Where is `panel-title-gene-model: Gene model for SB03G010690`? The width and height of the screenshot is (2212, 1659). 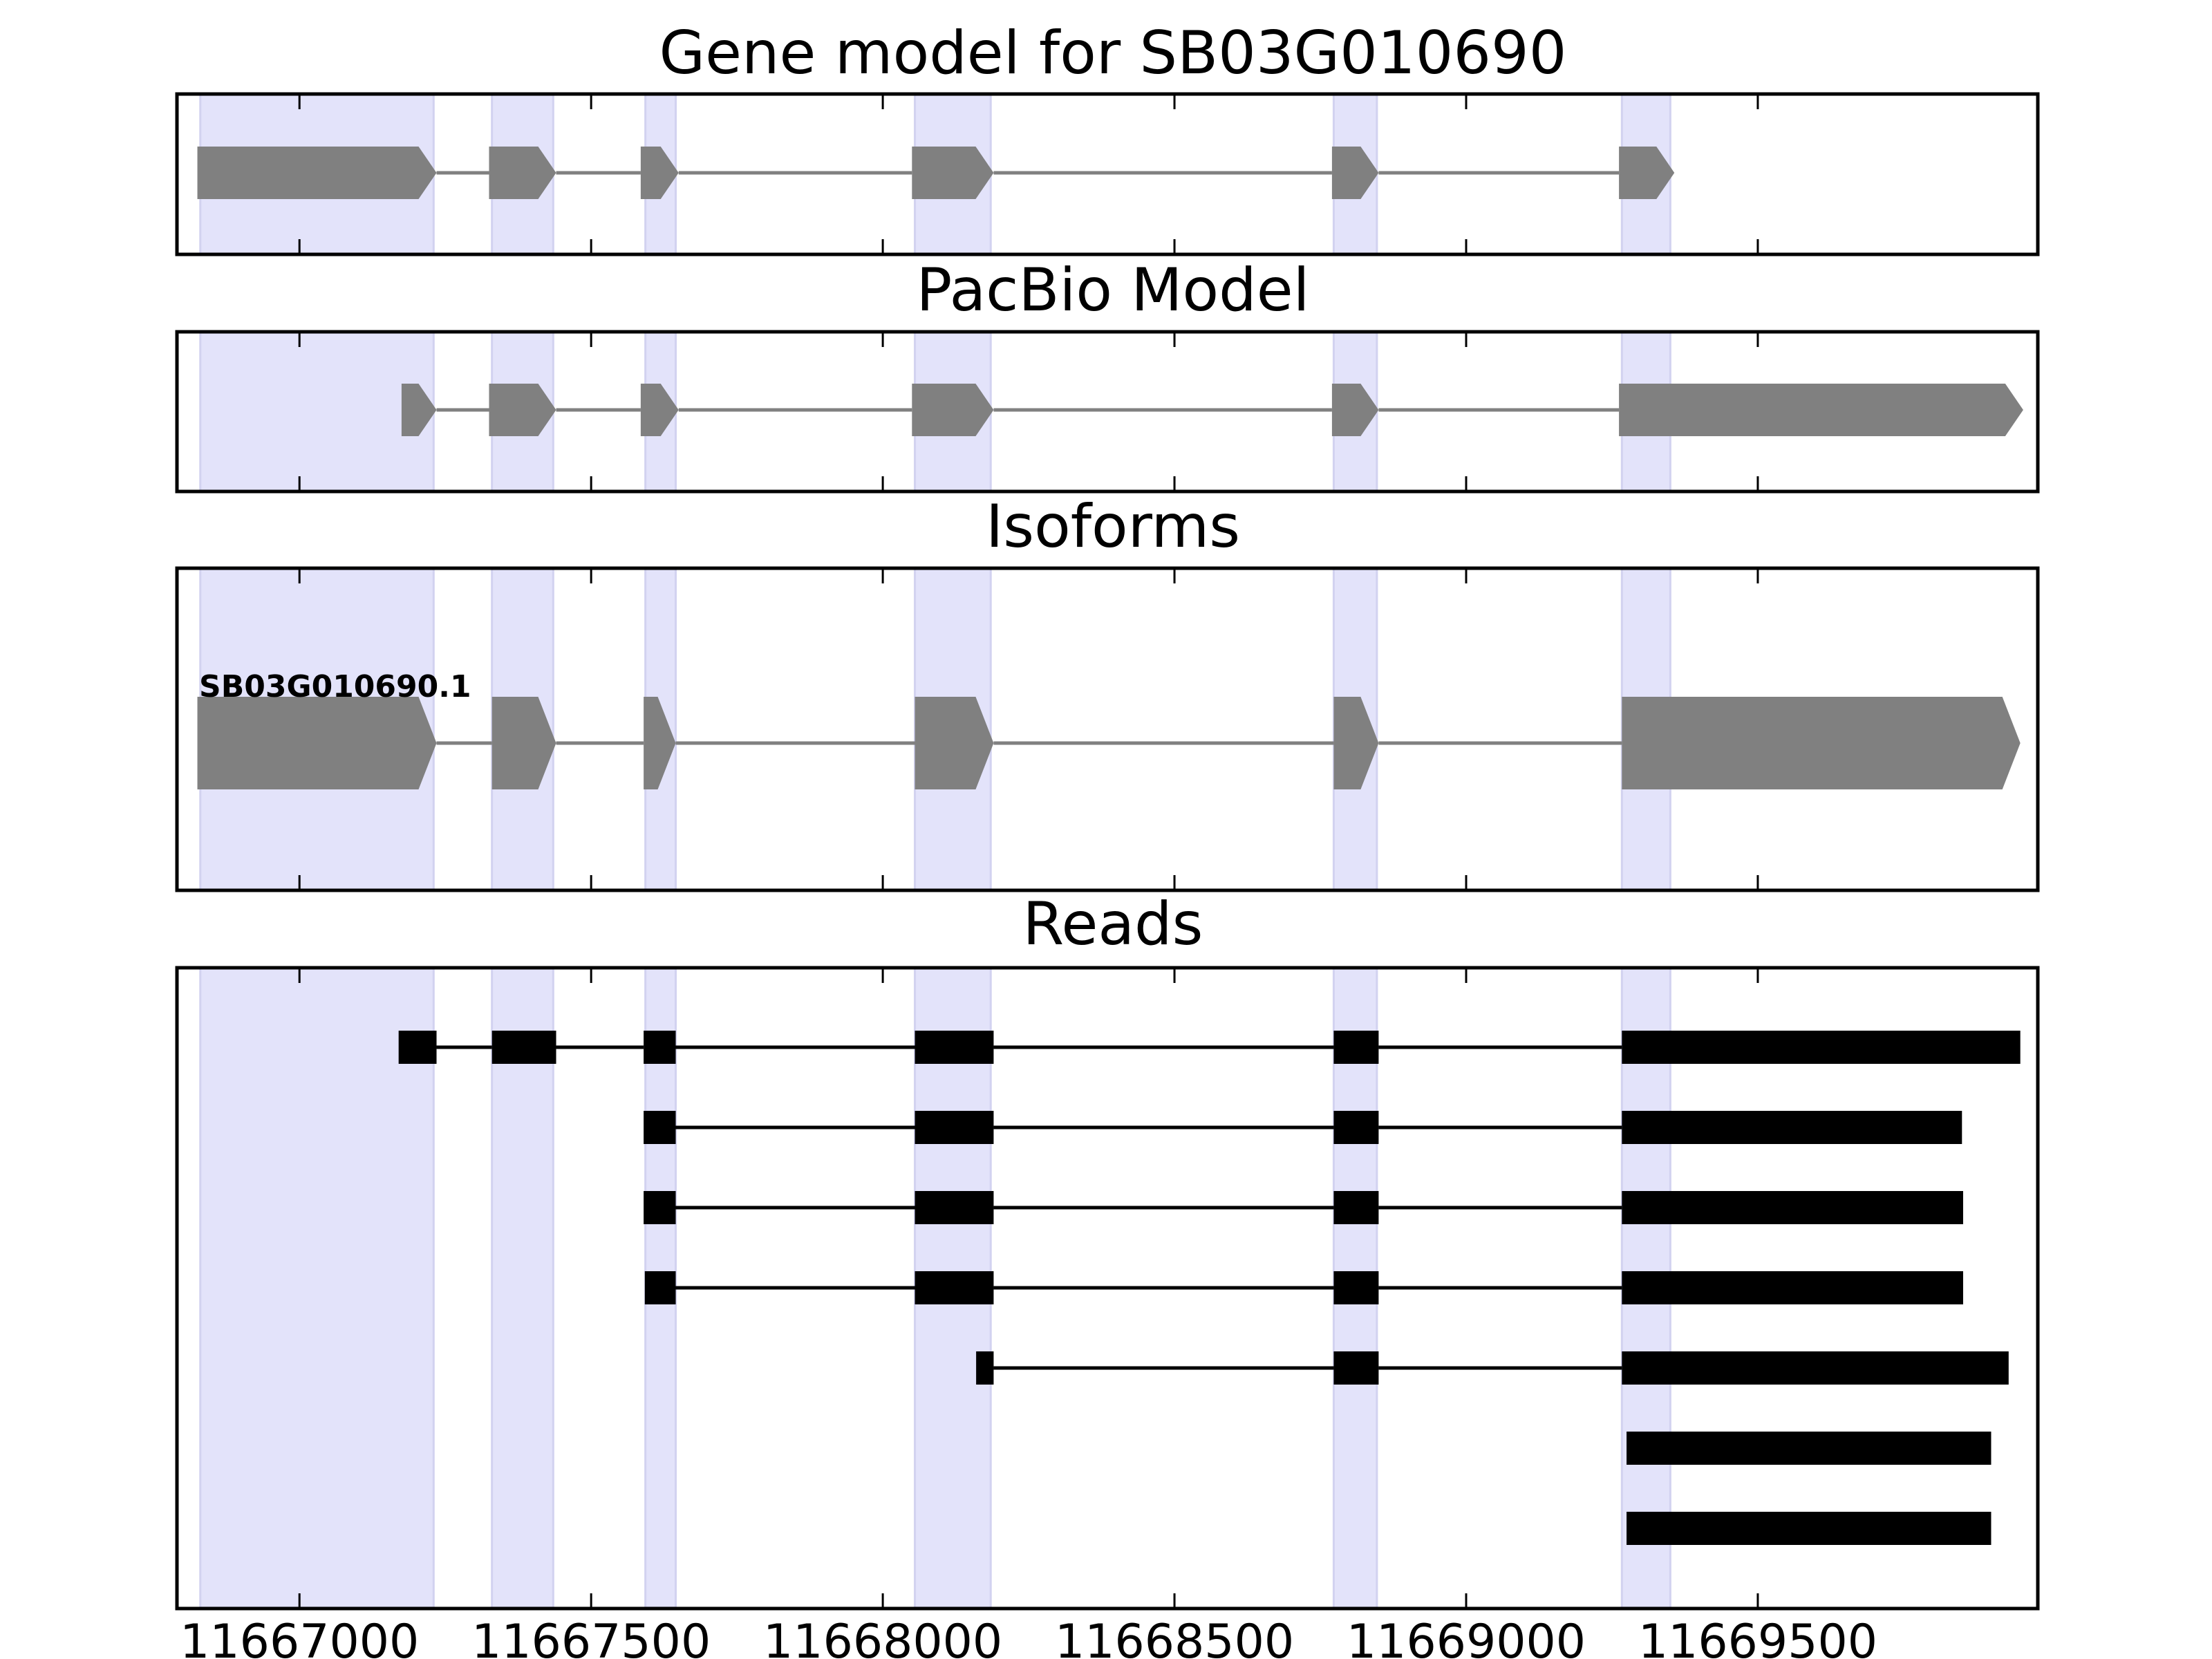 panel-title-gene-model: Gene model for SB03G010690 is located at coordinates (1113, 54).